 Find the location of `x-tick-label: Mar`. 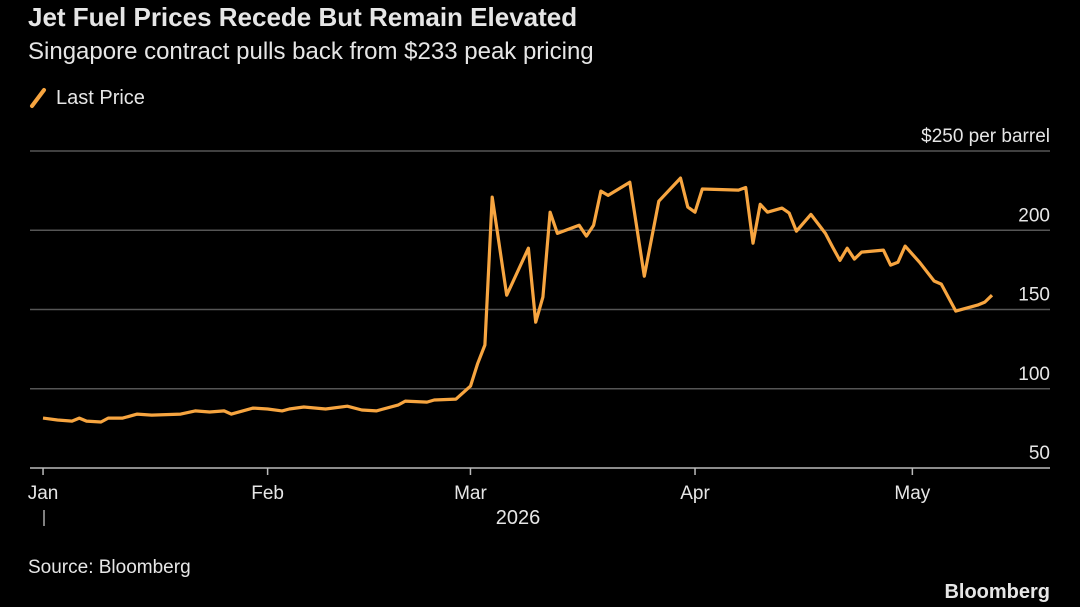

x-tick-label: Mar is located at coordinates (470, 493).